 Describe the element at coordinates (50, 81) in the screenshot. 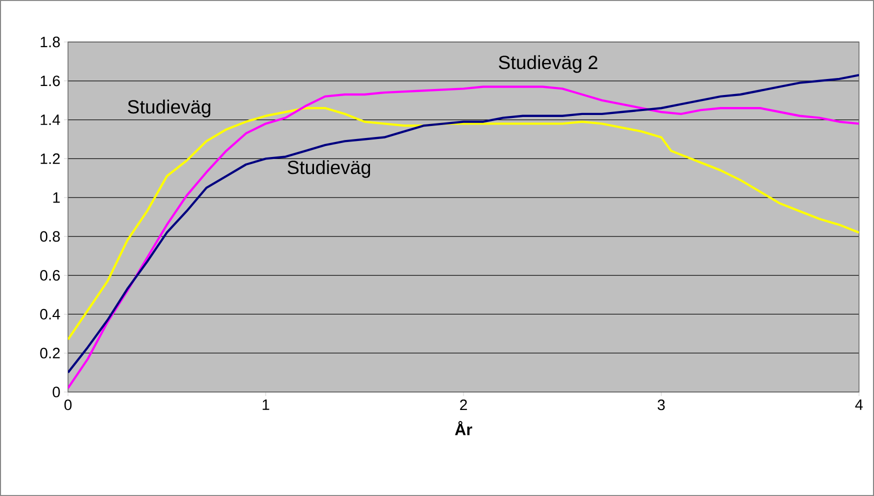

I see `y-tick-label: 1.6` at that location.